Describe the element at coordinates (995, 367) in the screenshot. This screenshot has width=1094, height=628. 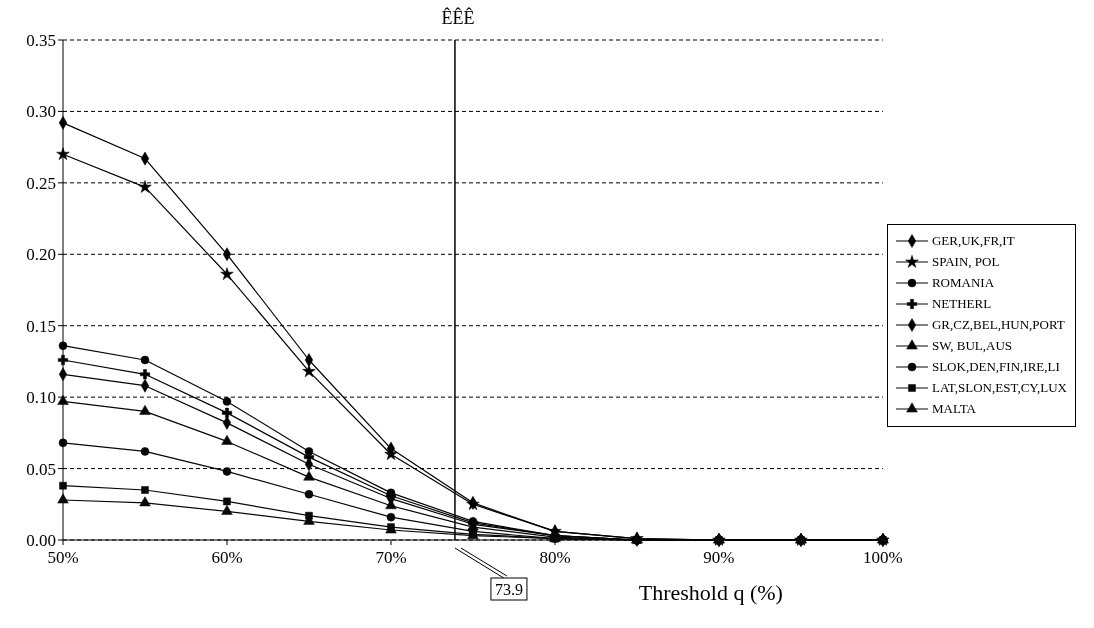
I see `legend-label: SLOK,DEN,FIN,IRE,LI` at that location.